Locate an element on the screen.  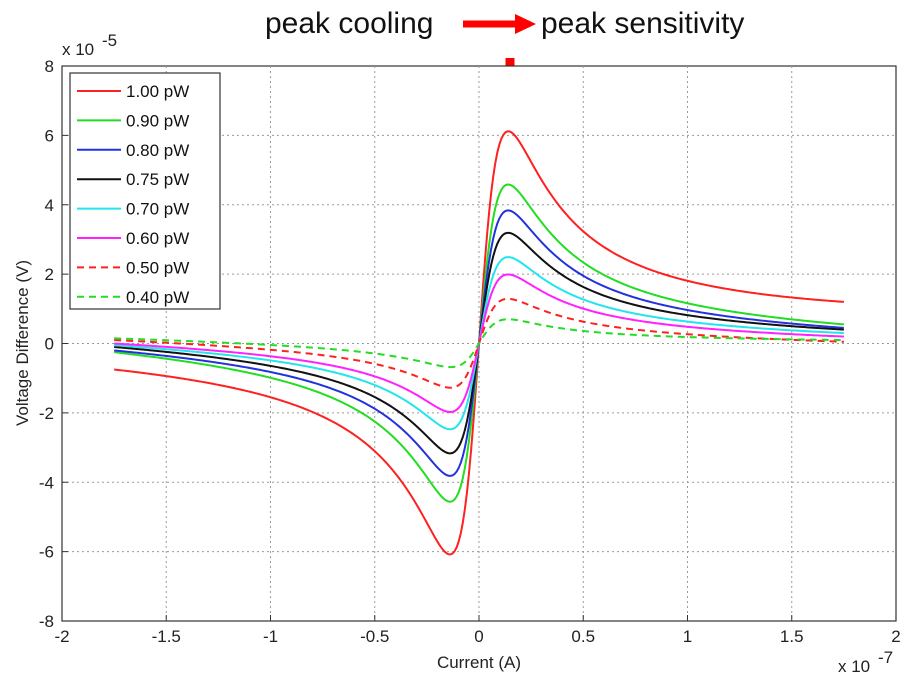
legend-label: 0.40 pW is located at coordinates (157, 297).